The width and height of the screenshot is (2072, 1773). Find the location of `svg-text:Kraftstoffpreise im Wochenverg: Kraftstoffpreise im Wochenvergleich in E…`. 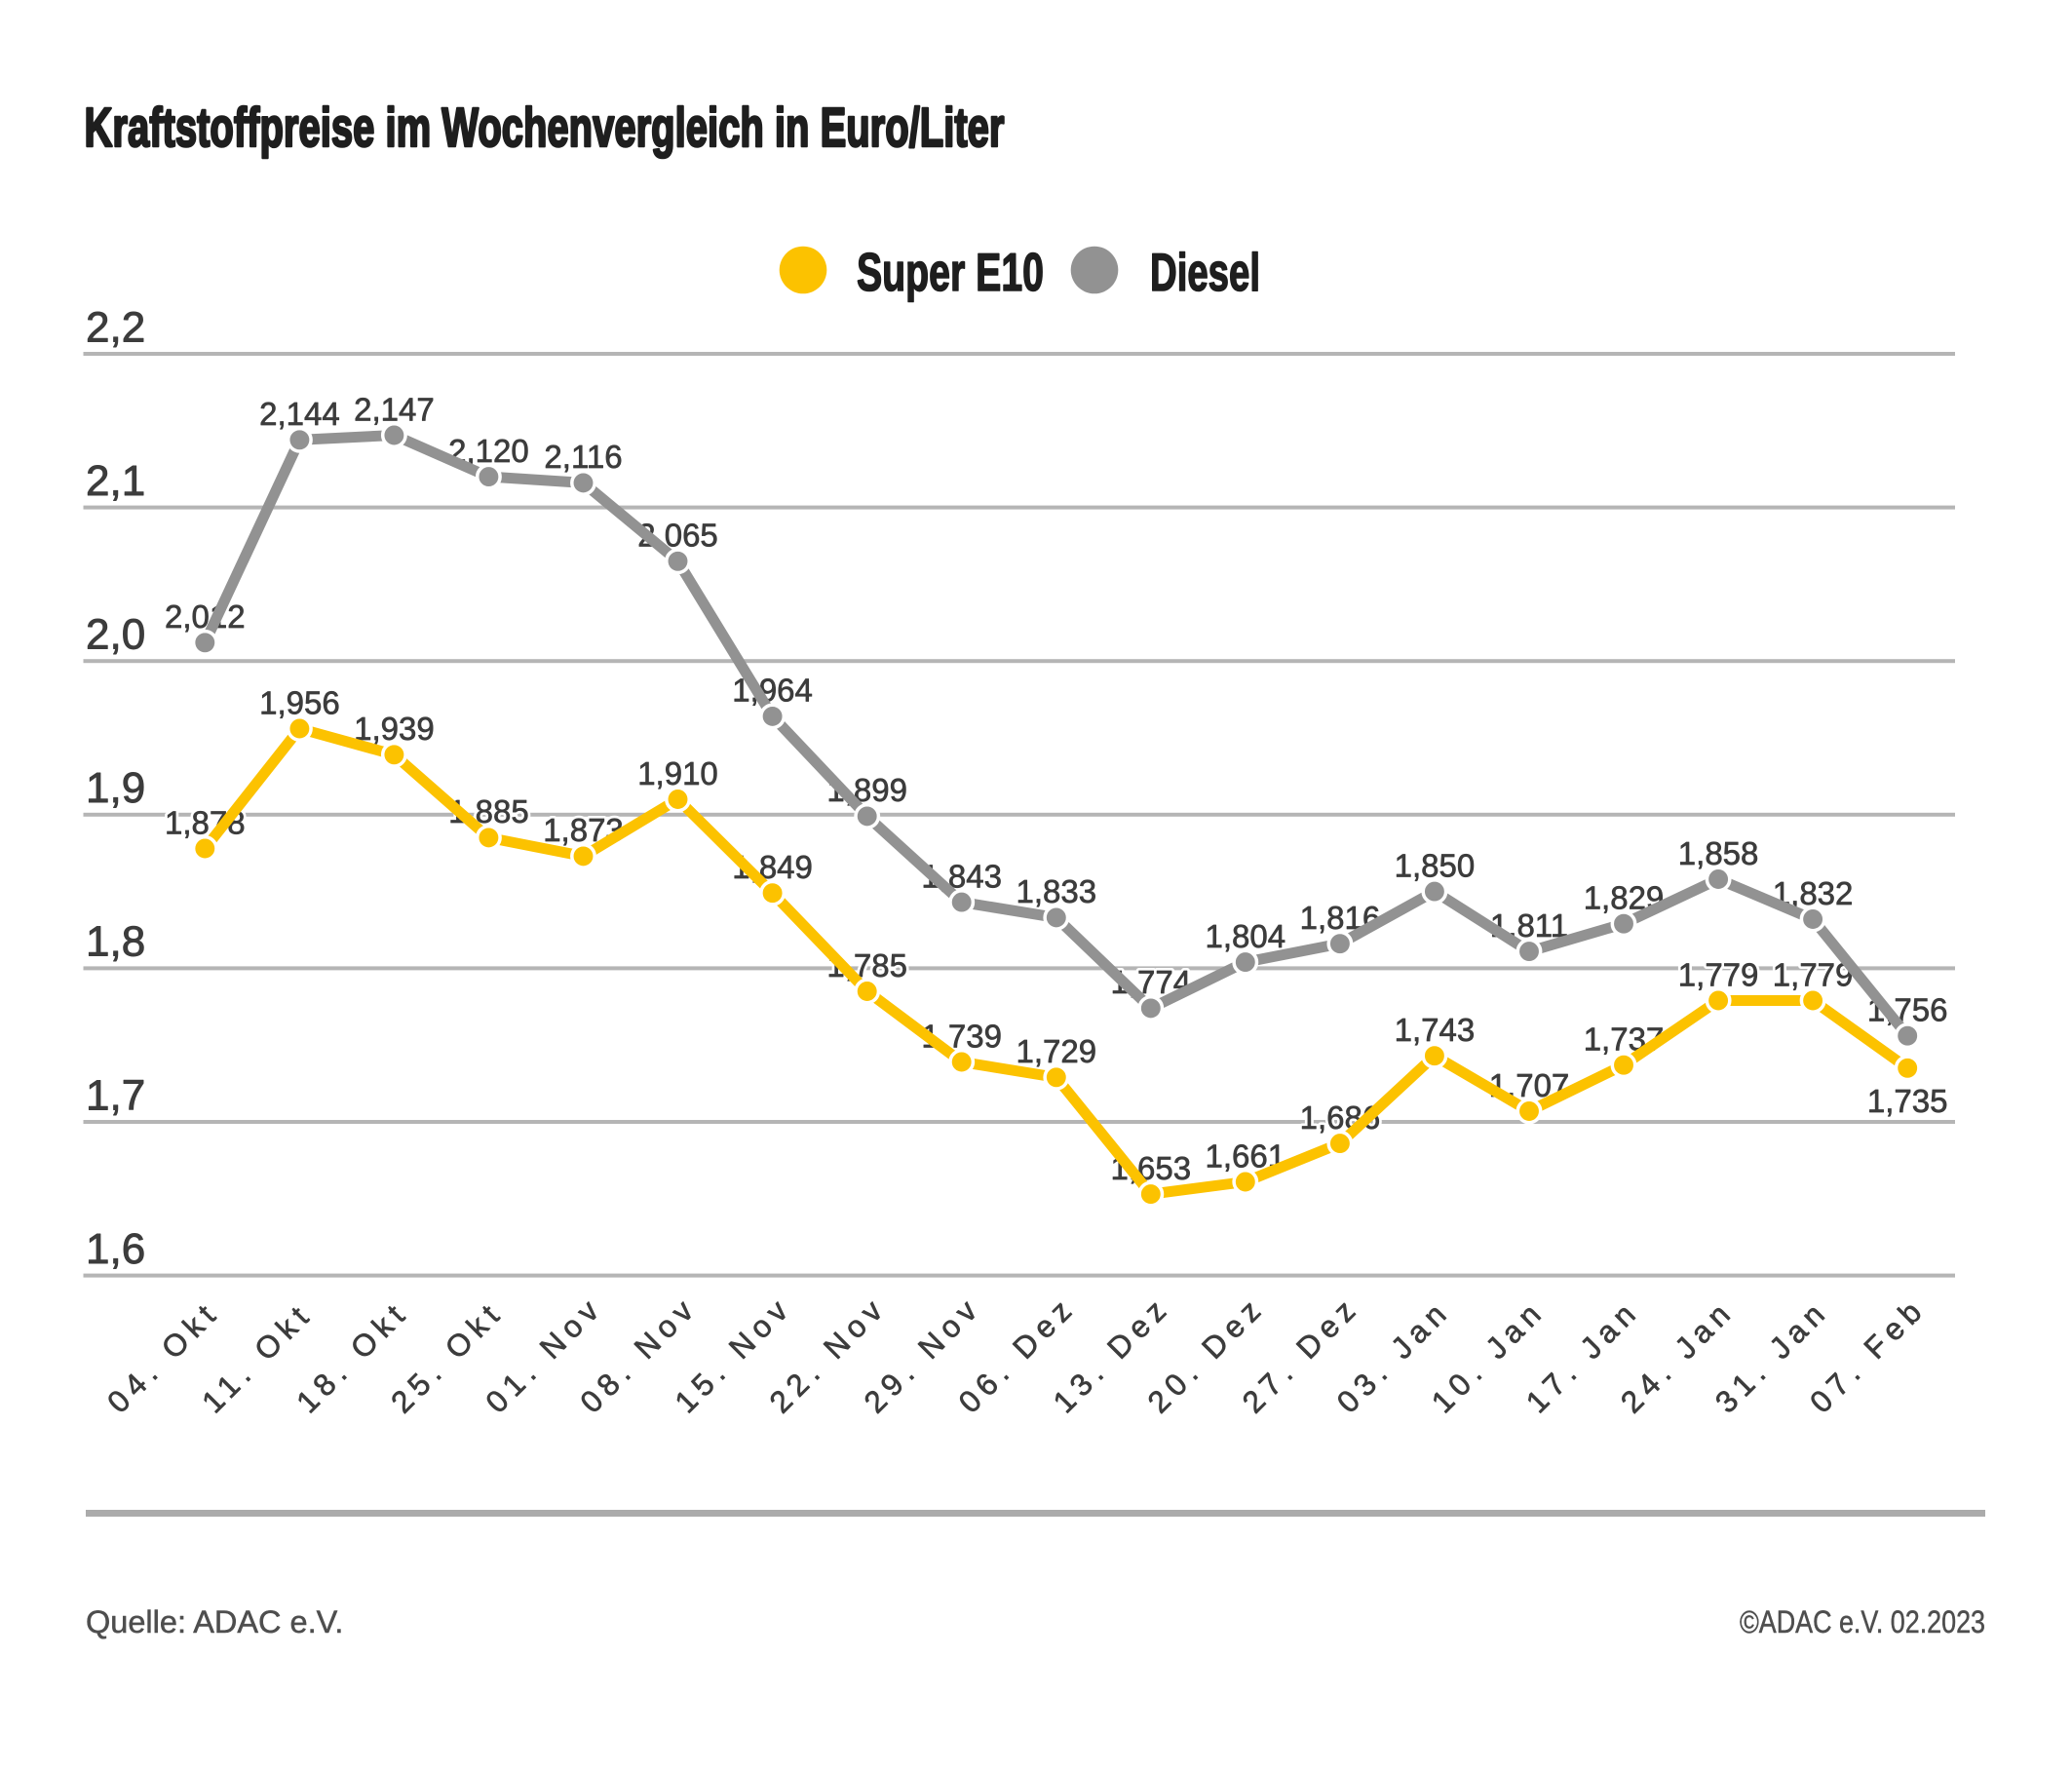

svg-text:Kraftstoffpreise im Wochenverg: Kraftstoffpreise im Wochenvergleich in E… is located at coordinates (545, 127).